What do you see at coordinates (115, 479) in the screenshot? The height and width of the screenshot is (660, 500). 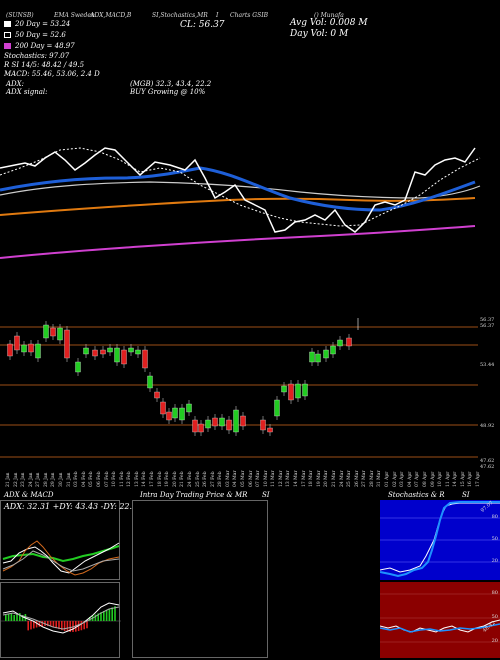 I see `date-tick: 10 Feb` at bounding box center [115, 479].